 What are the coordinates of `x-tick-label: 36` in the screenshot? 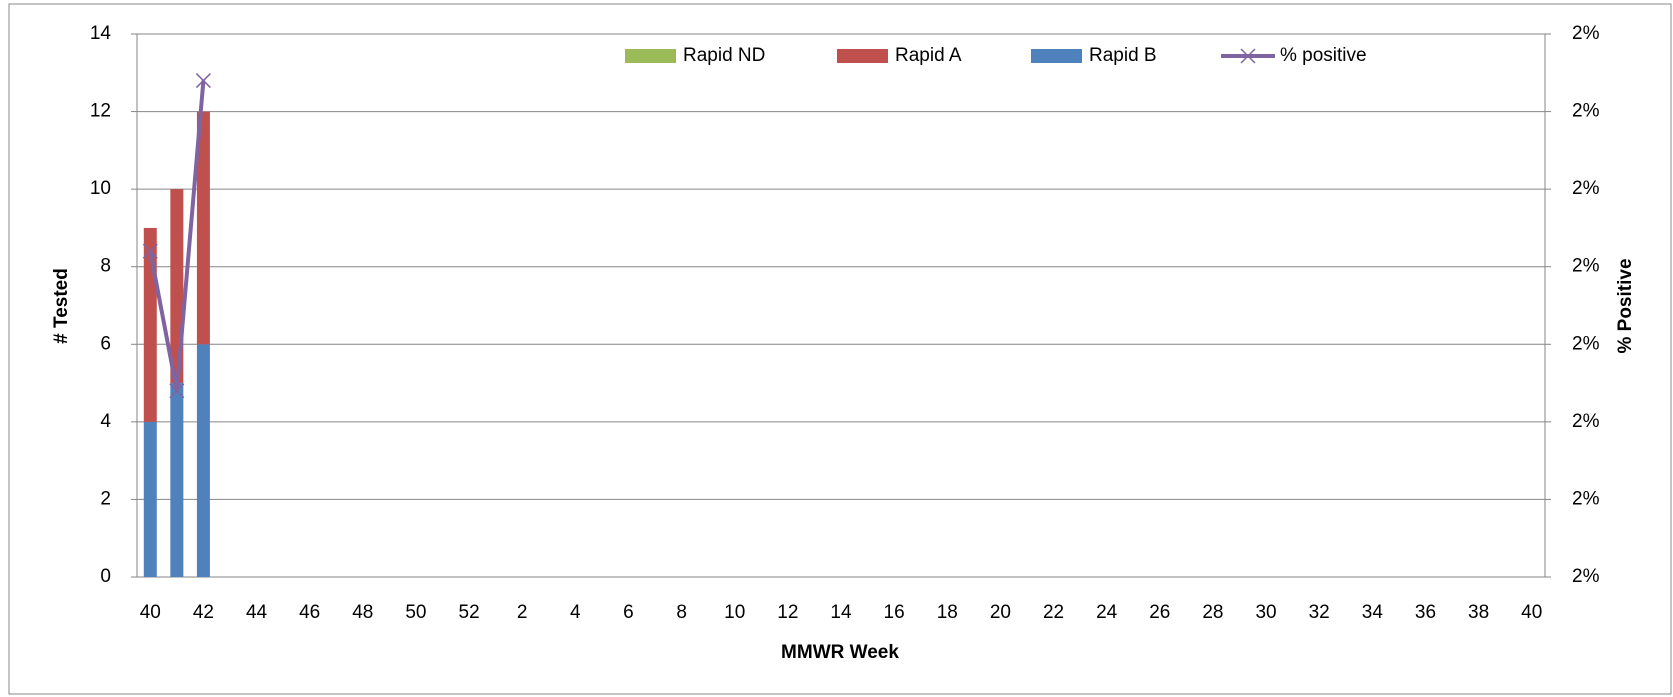 It's located at (1425, 612).